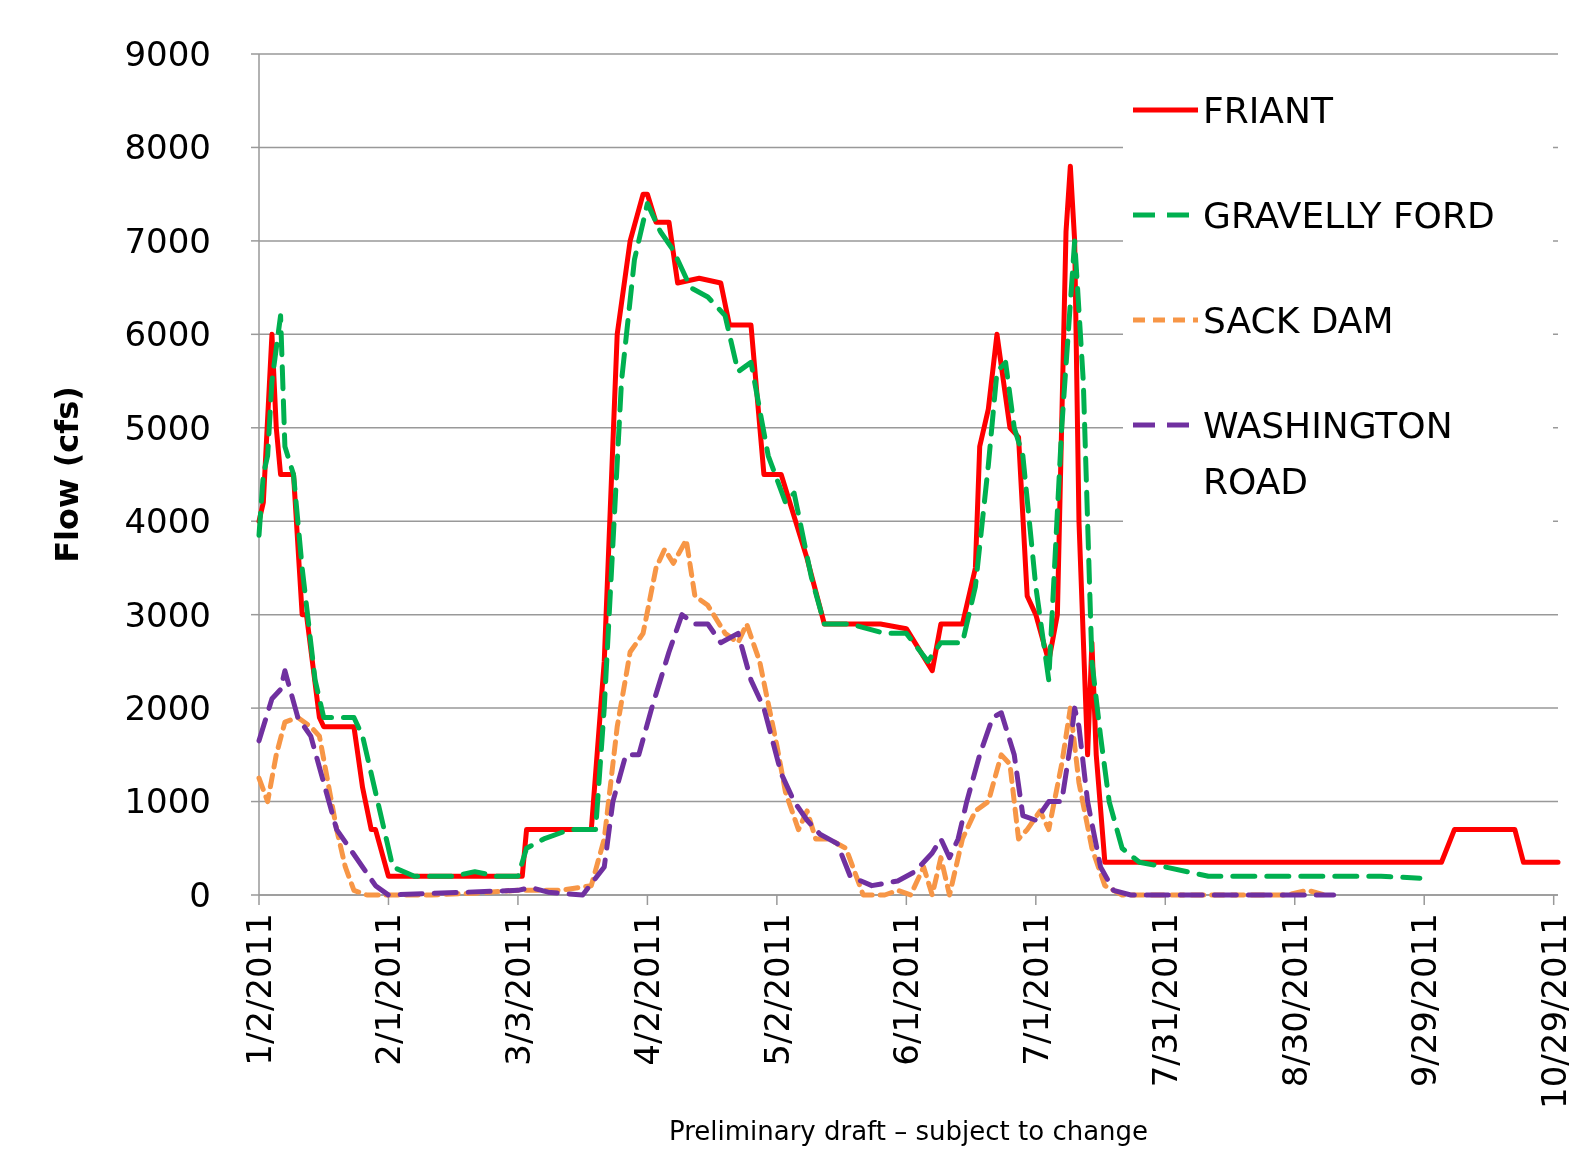 Image resolution: width=1591 pixels, height=1159 pixels. I want to click on y-tick-label: 6000, so click(167, 334).